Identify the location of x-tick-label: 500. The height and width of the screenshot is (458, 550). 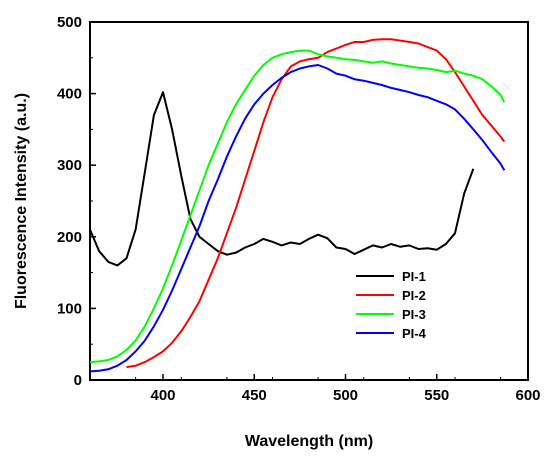
(345, 395).